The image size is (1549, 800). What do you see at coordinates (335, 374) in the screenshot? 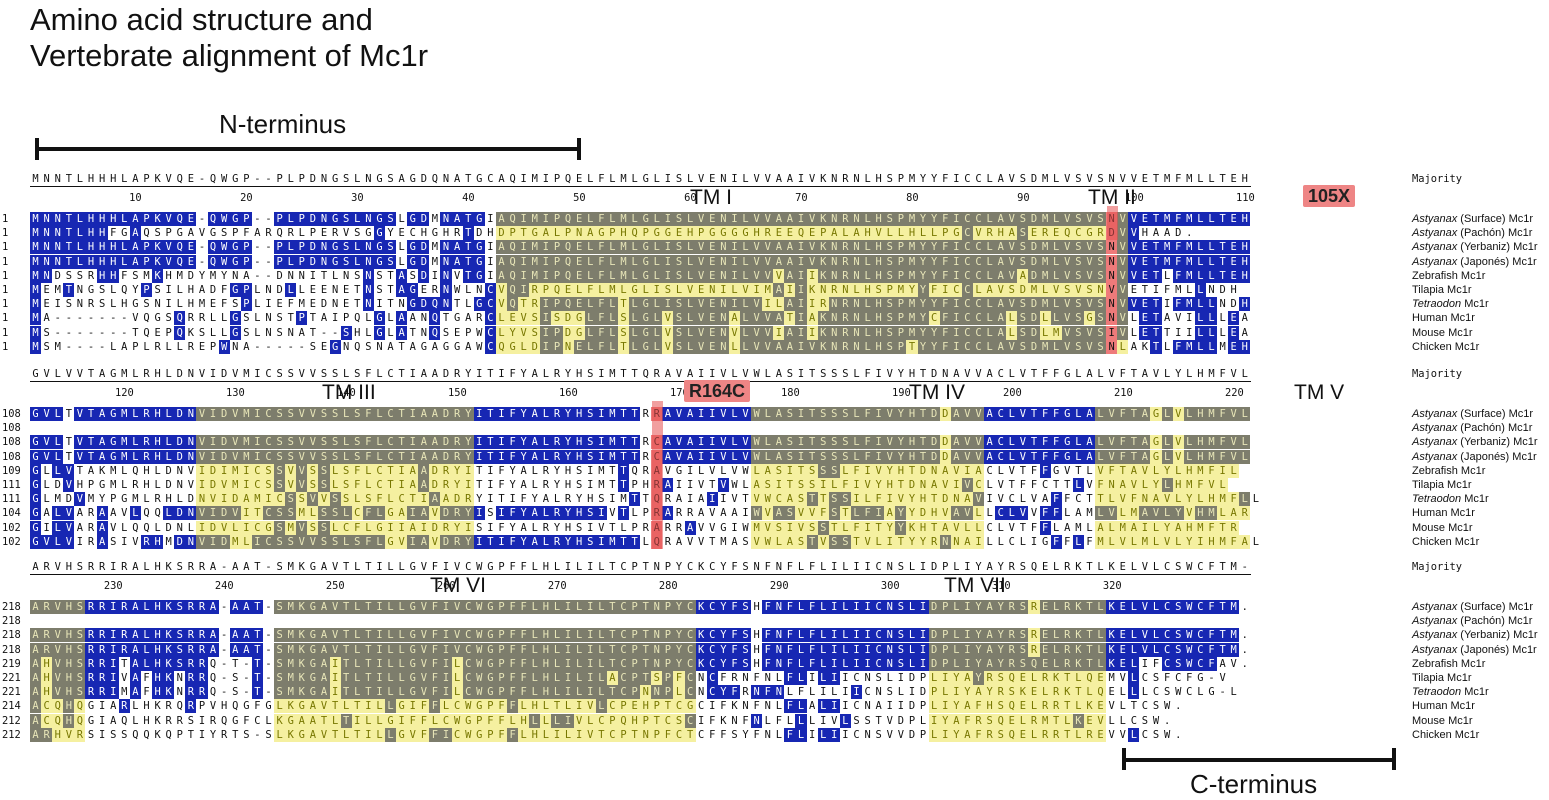
I see `consensus-residue: S` at bounding box center [335, 374].